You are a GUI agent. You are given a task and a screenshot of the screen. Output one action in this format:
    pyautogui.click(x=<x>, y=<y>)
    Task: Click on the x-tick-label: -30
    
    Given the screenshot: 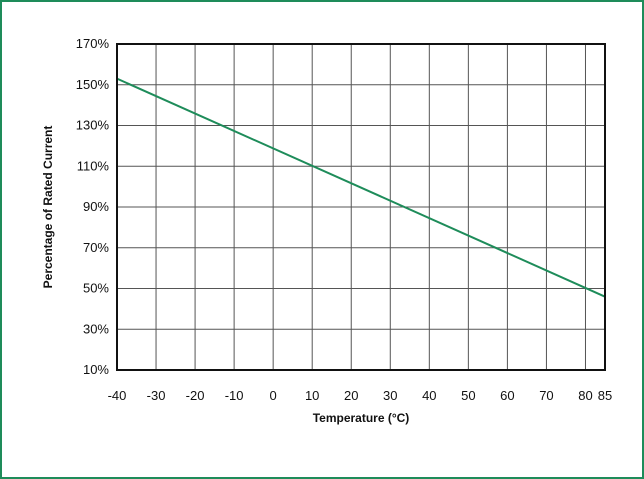 What is the action you would take?
    pyautogui.click(x=156, y=395)
    